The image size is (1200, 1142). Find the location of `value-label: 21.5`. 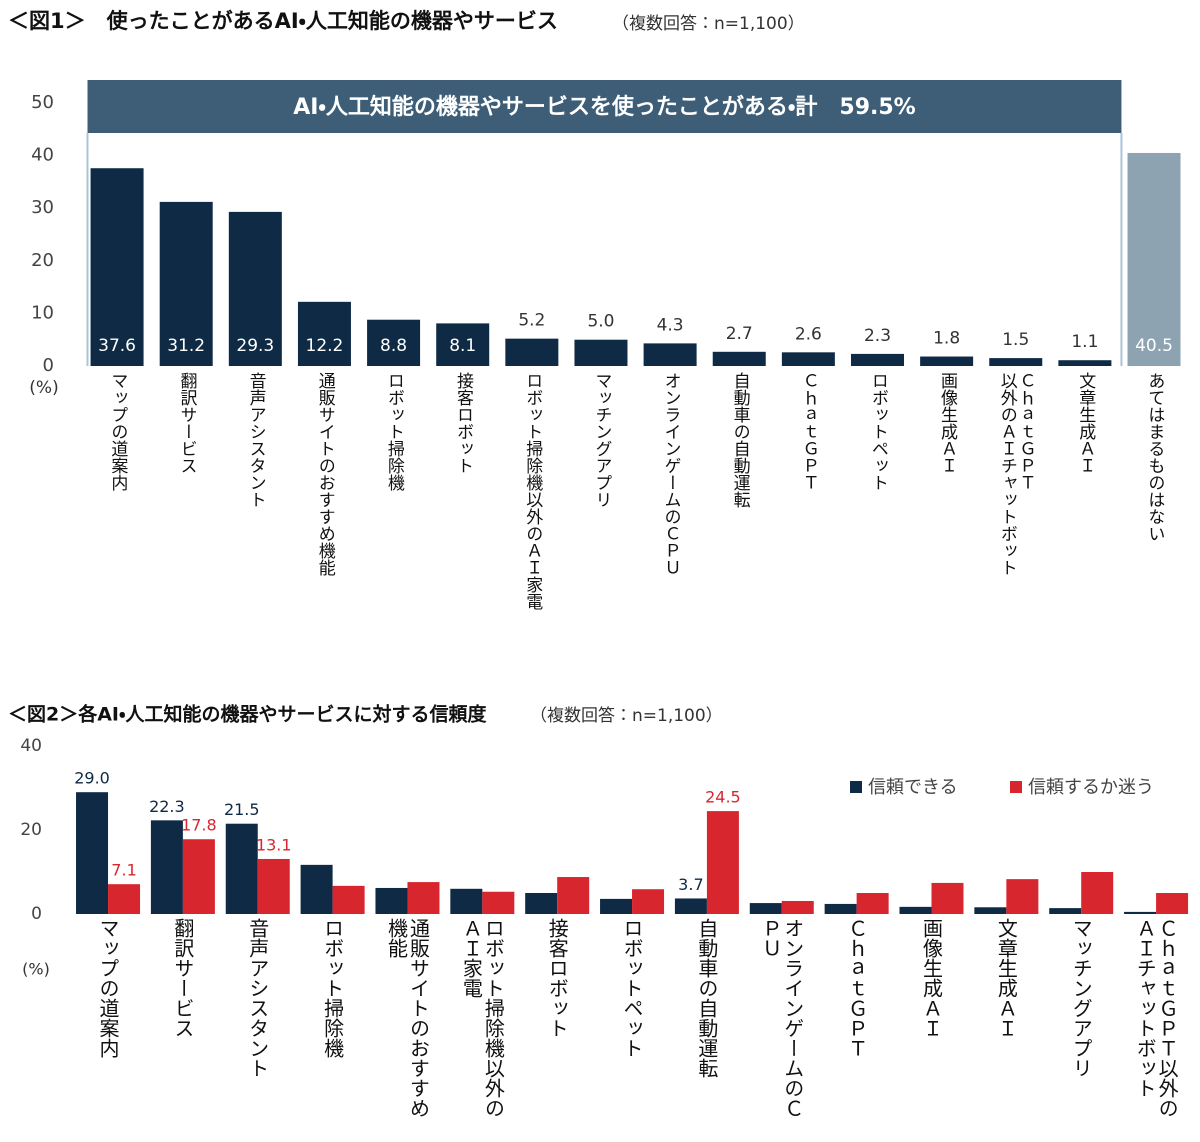

value-label: 21.5 is located at coordinates (242, 809).